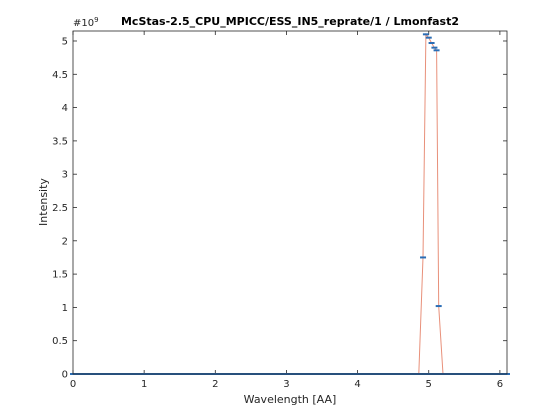  Describe the element at coordinates (65, 108) in the screenshot. I see `y-tick-label: 4` at that location.